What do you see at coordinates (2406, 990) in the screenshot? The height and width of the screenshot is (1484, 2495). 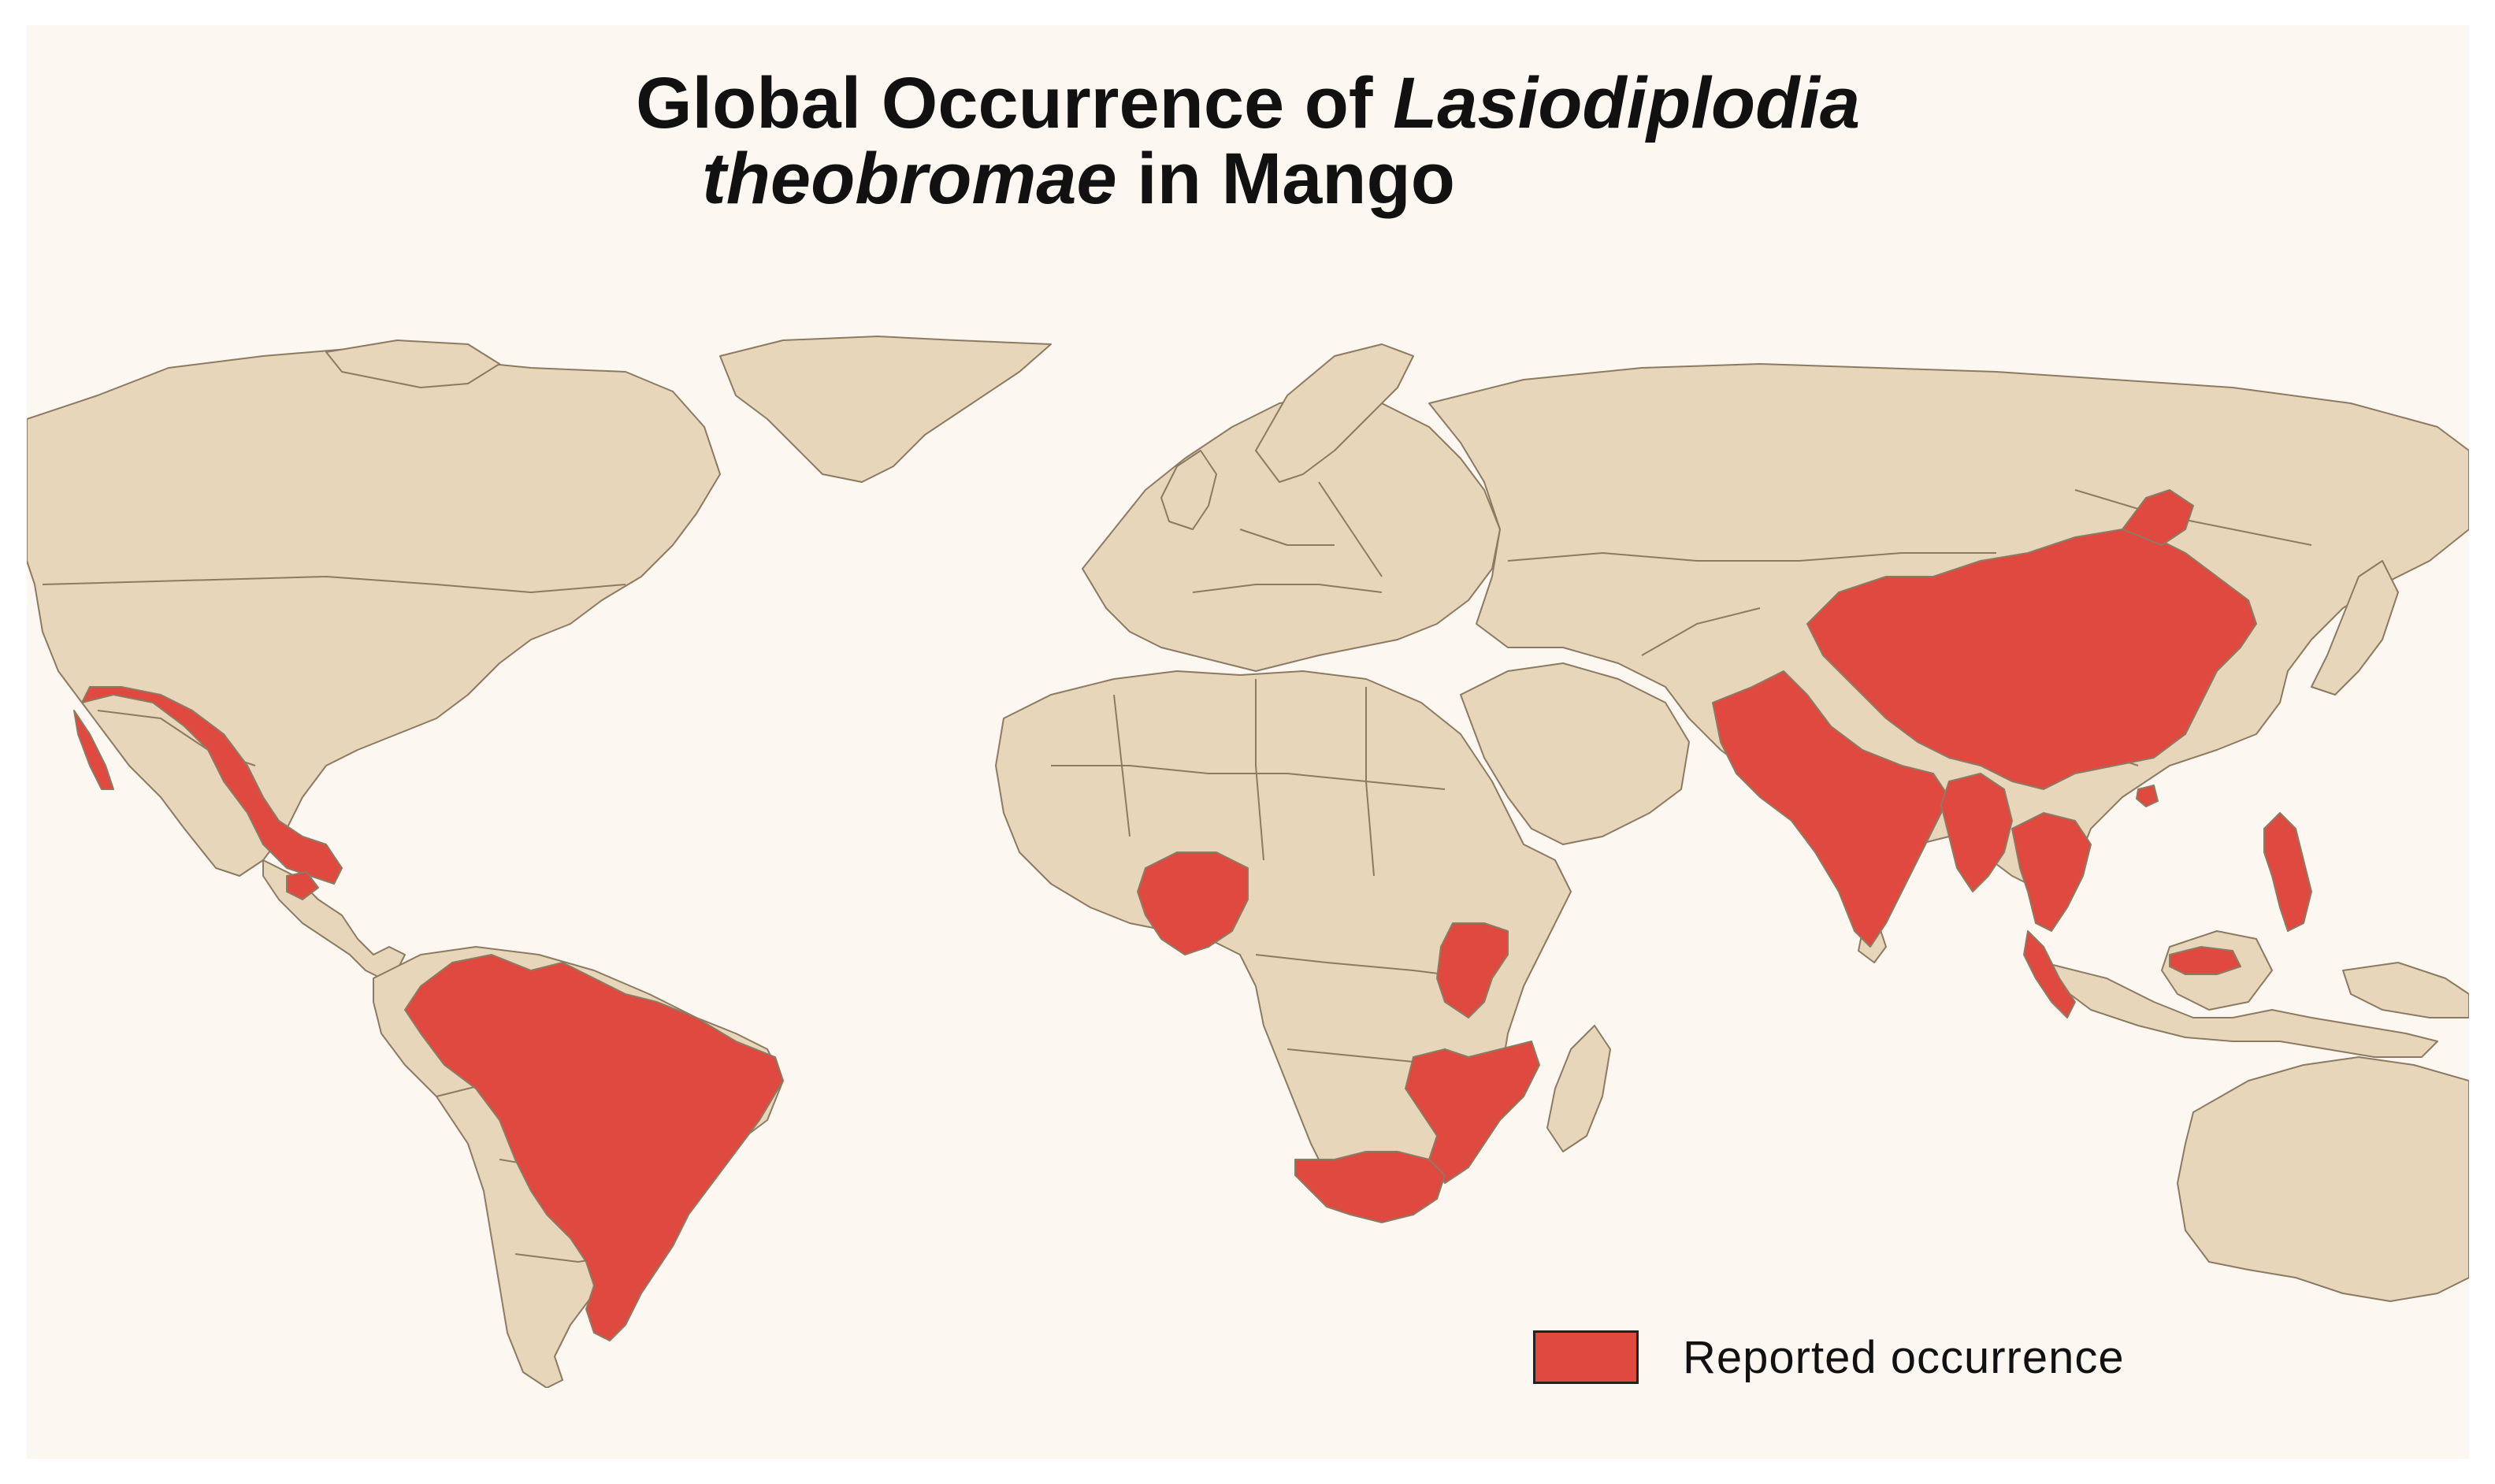 I see `land-new-guinea` at bounding box center [2406, 990].